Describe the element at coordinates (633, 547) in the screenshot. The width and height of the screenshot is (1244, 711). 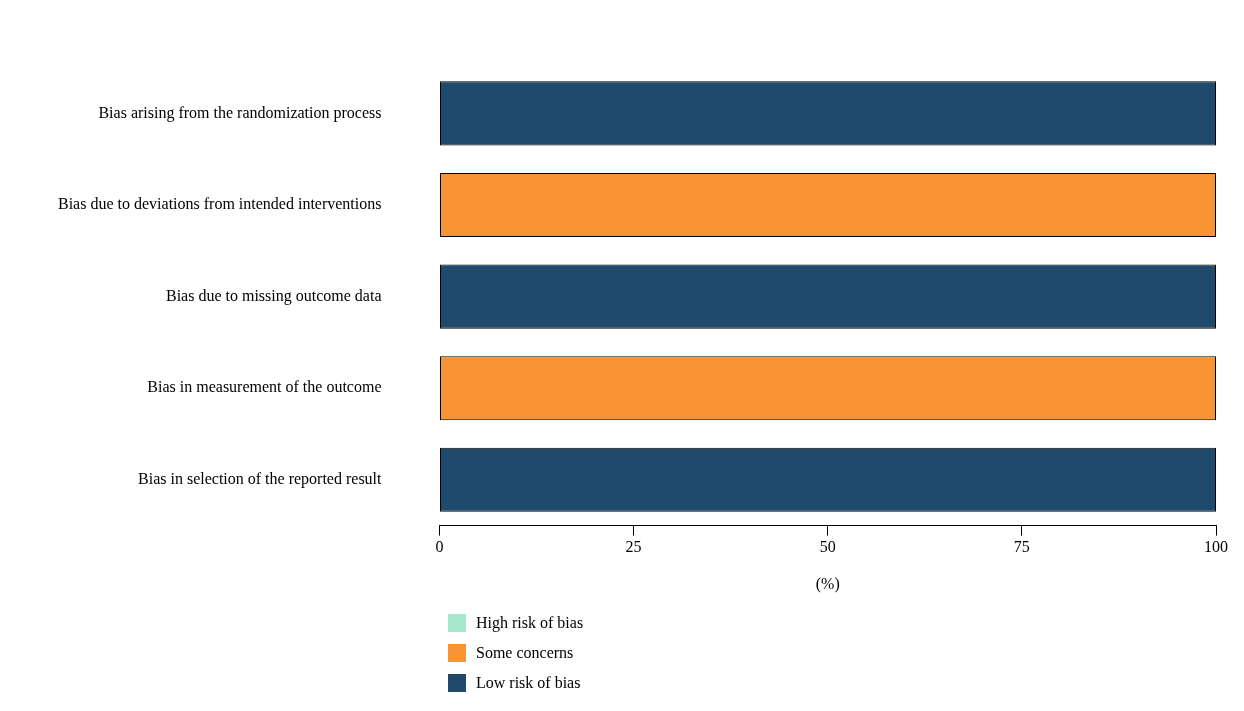
I see `x-tick-label: 25` at that location.